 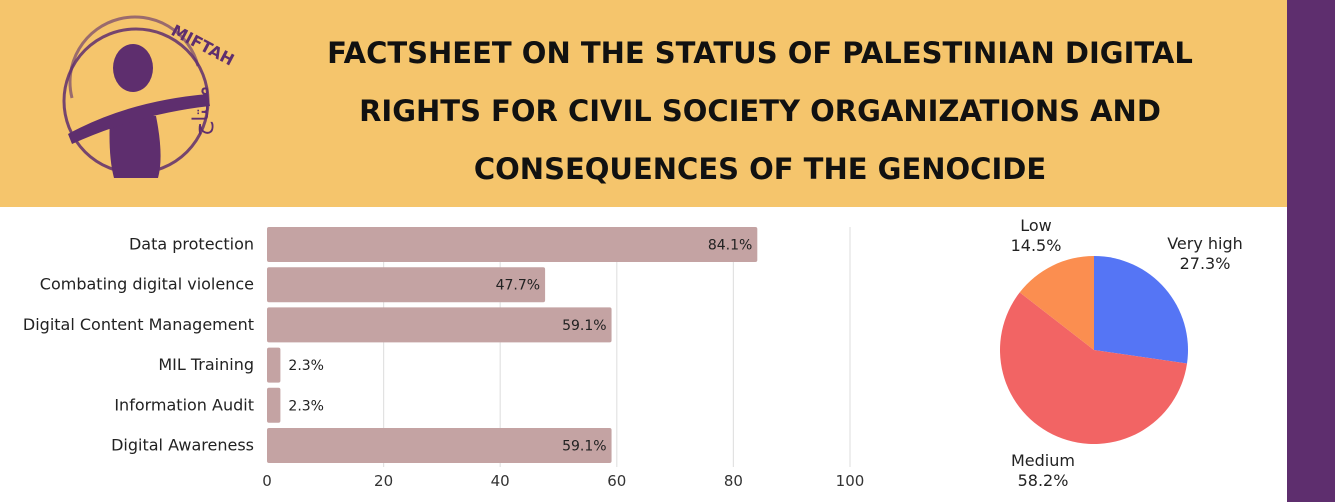 I want to click on miftah-logo: MIFTAH مفتاح, so click(x=149, y=96).